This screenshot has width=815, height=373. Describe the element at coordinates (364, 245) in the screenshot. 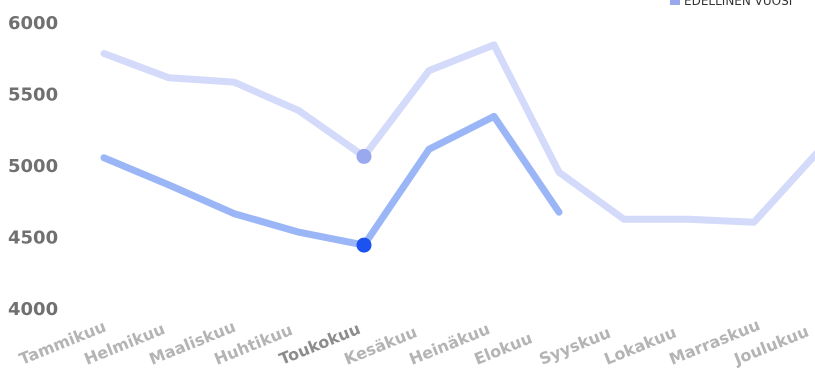

I see `data-point-marker-current` at that location.